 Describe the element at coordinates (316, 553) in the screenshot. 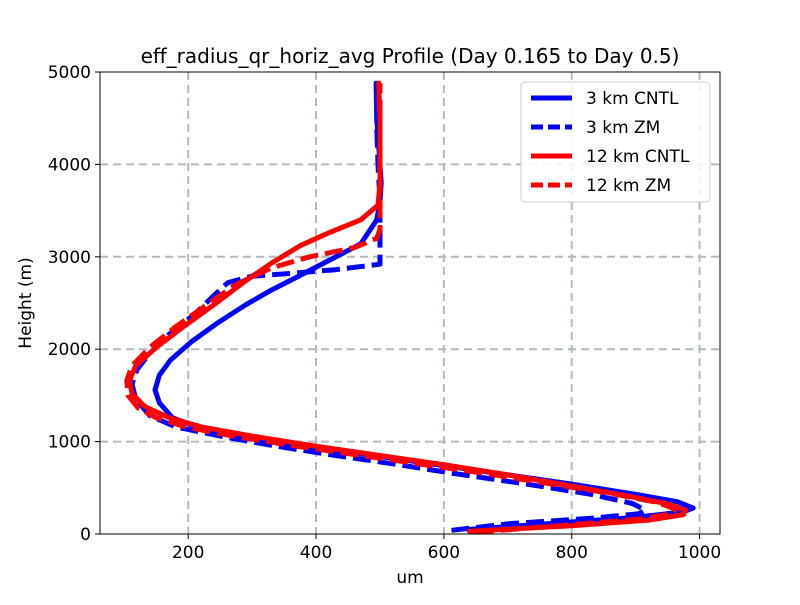

I see `x-tick-label: 400` at that location.